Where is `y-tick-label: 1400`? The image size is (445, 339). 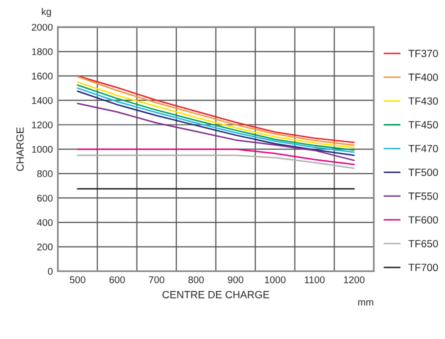
y-tick-label: 1400 is located at coordinates (42, 100).